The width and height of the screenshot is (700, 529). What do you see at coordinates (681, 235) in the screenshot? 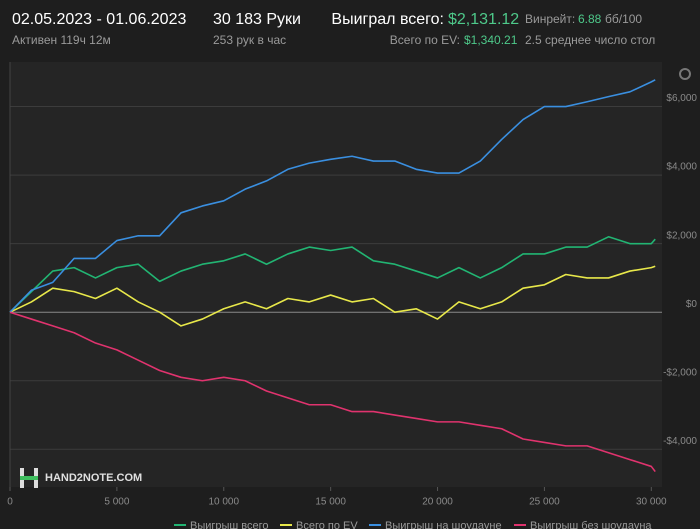
I see `y-tick-label: $2,000` at bounding box center [681, 235].